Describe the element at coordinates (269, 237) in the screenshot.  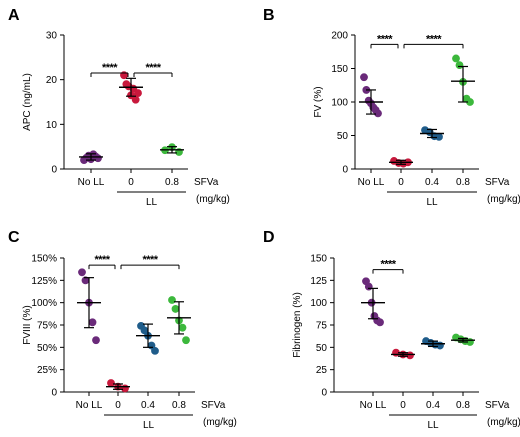
I see `panel-letter: D` at that location.